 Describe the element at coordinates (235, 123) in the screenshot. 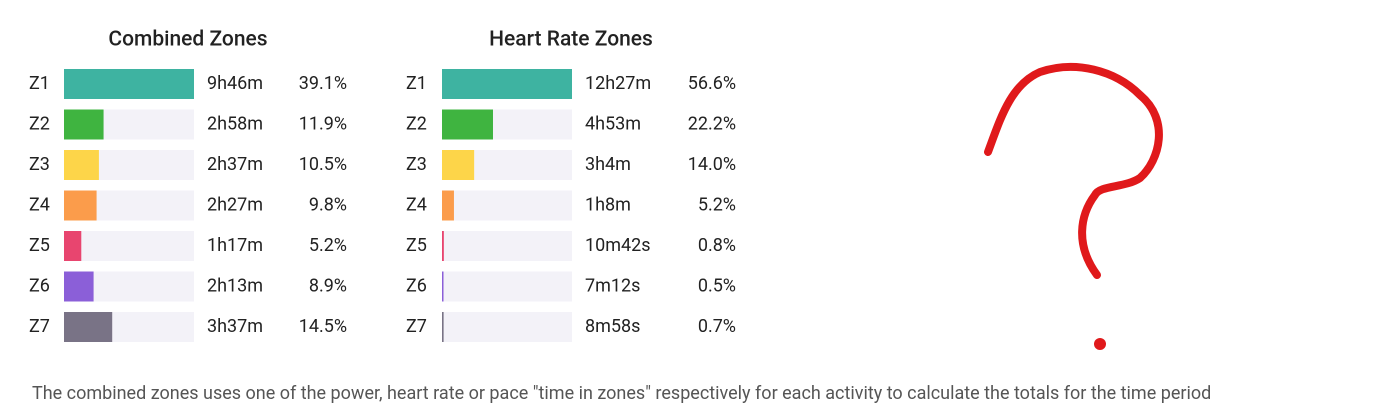

I see `time-label: 2h58m` at that location.